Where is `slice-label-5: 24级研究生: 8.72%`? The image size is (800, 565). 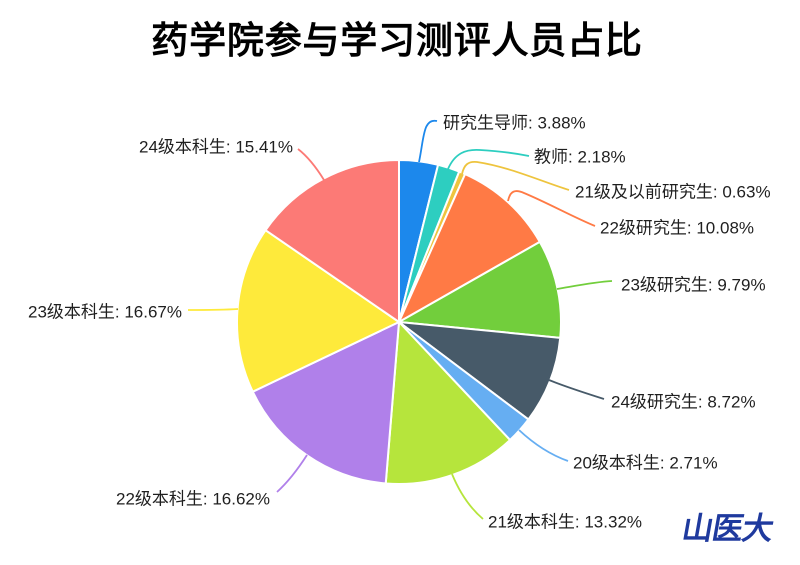
slice-label-5: 24级研究生: 8.72% is located at coordinates (683, 402).